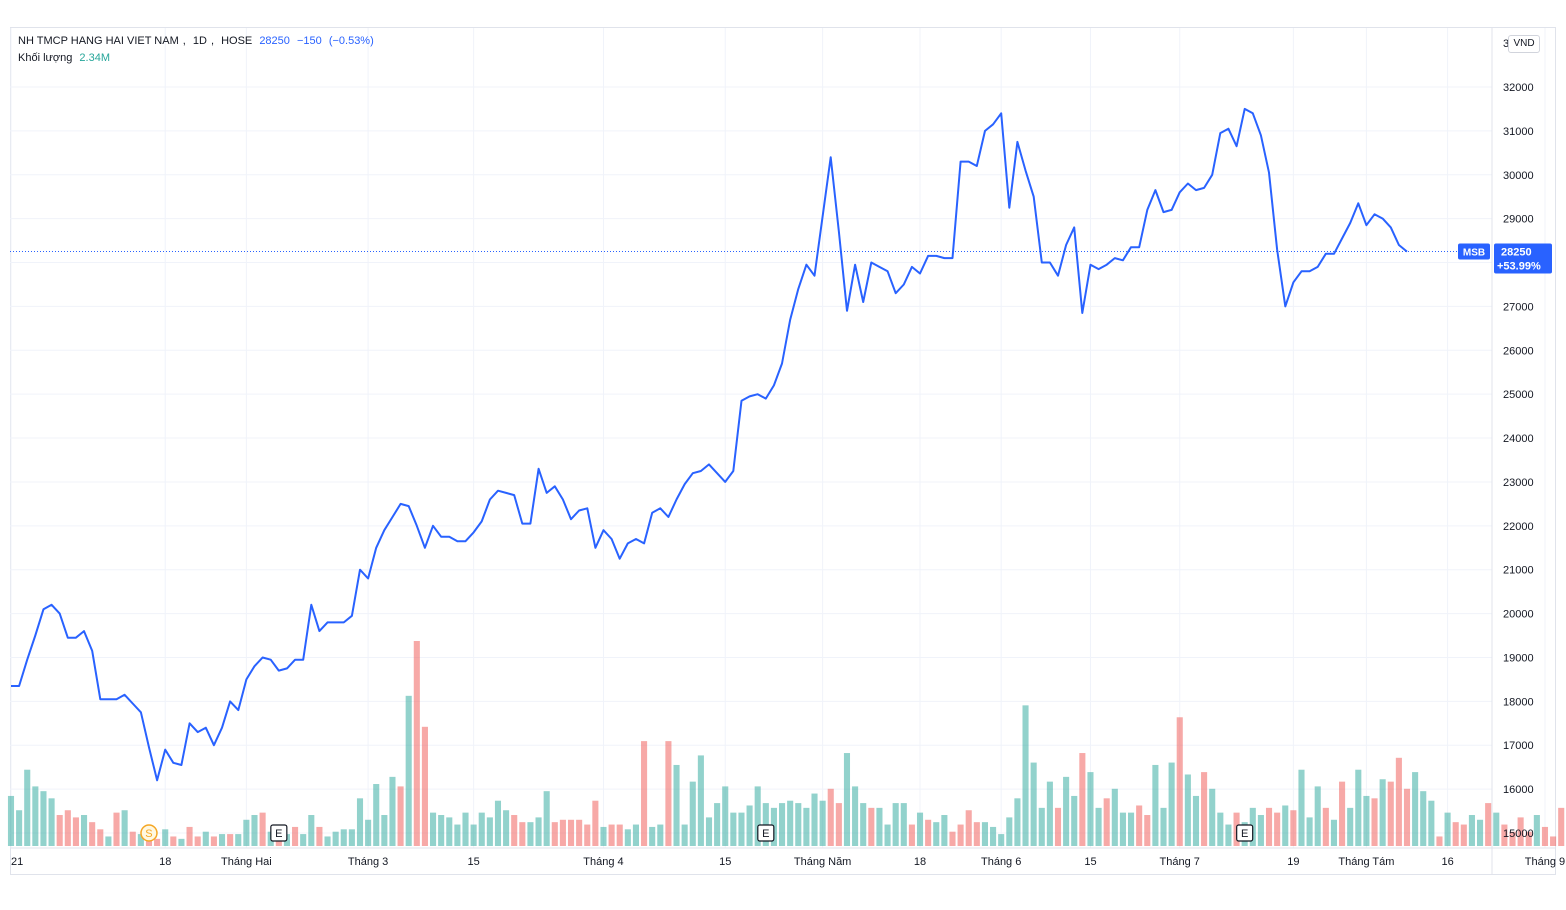 The width and height of the screenshot is (1566, 910). I want to click on split-marker, so click(149, 833).